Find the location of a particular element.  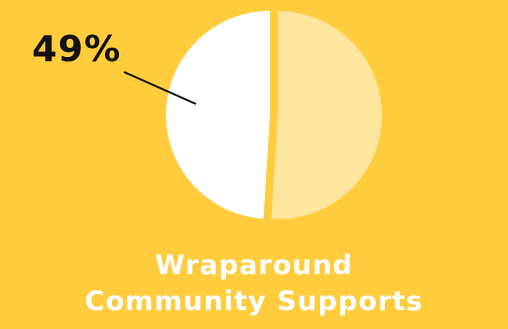

label-leader-line is located at coordinates (160, 88).